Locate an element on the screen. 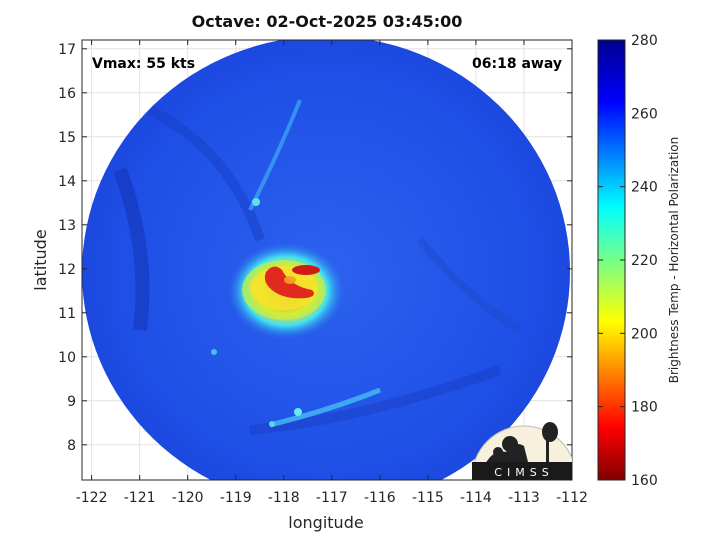 The width and height of the screenshot is (720, 540). vmax-label: Vmax: 55 kts is located at coordinates (143, 64).